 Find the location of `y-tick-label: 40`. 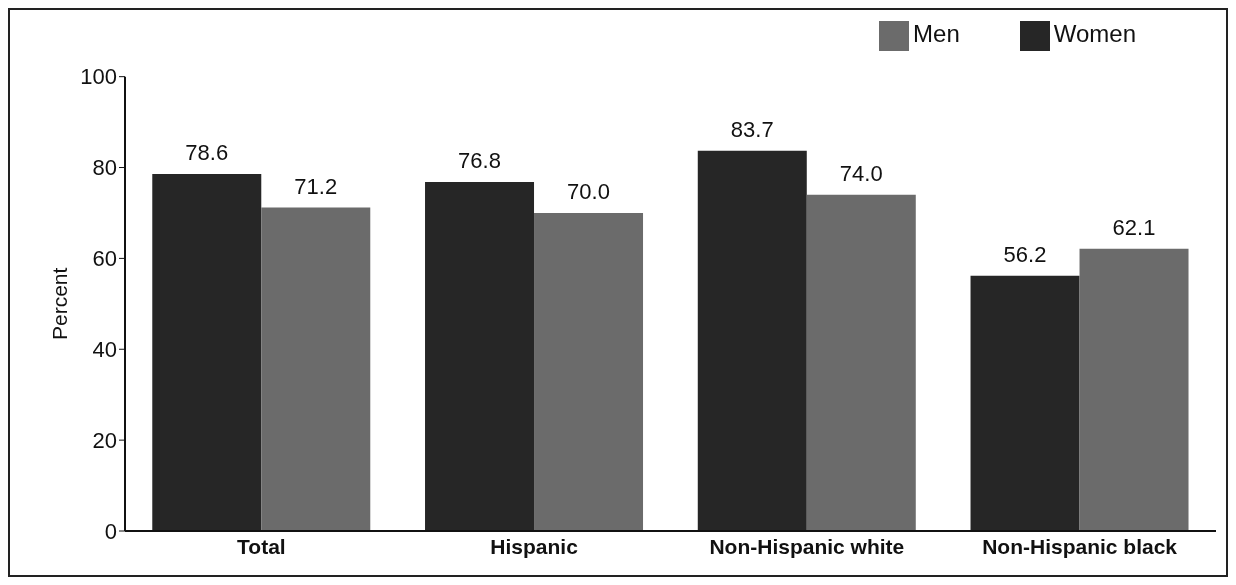

y-tick-label: 40 is located at coordinates (104, 350).